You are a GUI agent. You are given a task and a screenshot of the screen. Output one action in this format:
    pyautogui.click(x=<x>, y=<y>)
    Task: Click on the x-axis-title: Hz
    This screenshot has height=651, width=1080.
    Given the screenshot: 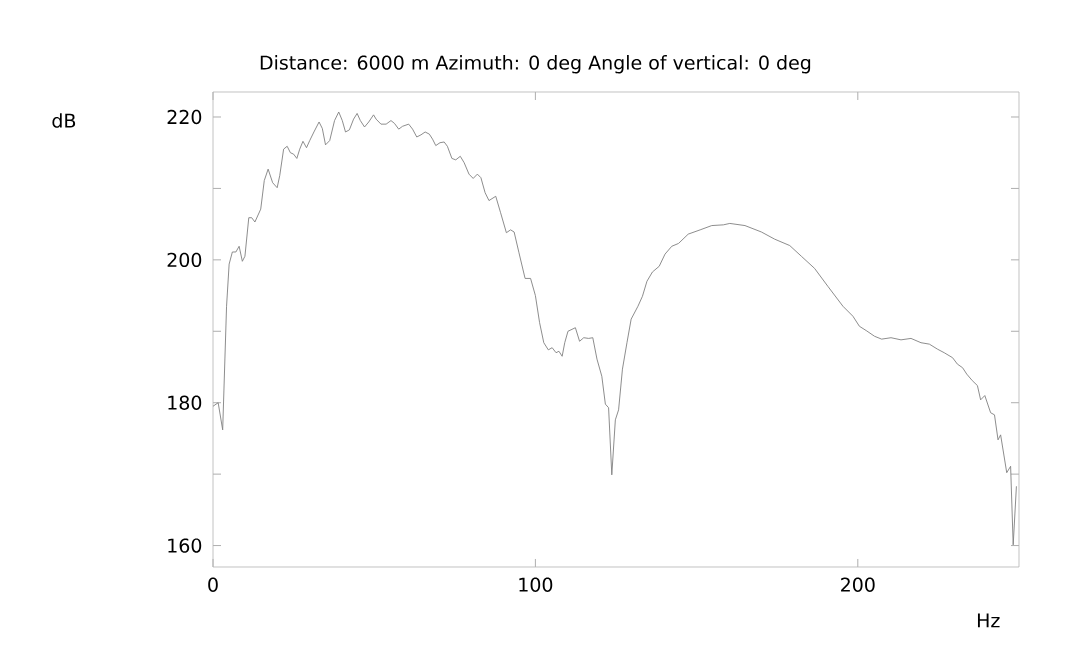 What is the action you would take?
    pyautogui.click(x=988, y=620)
    